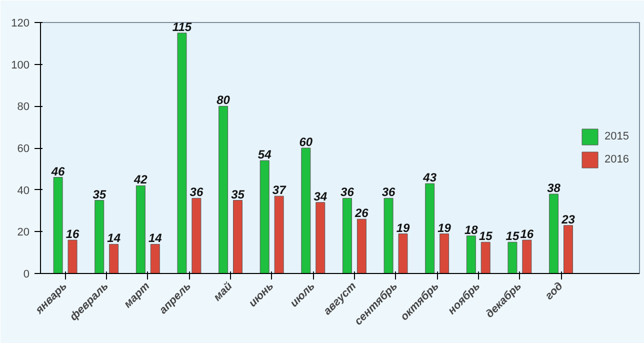 Image resolution: width=644 pixels, height=343 pixels. Describe the element at coordinates (23, 107) in the screenshot. I see `y-tick-label: 80` at that location.